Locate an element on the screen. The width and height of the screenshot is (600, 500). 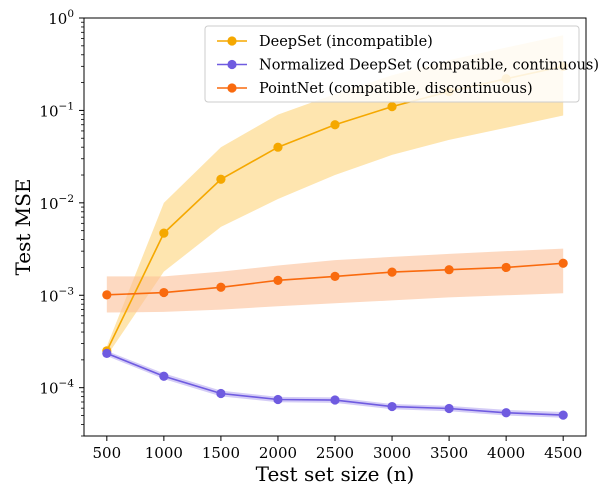
x-tick-label: 4000 is located at coordinates (506, 453).